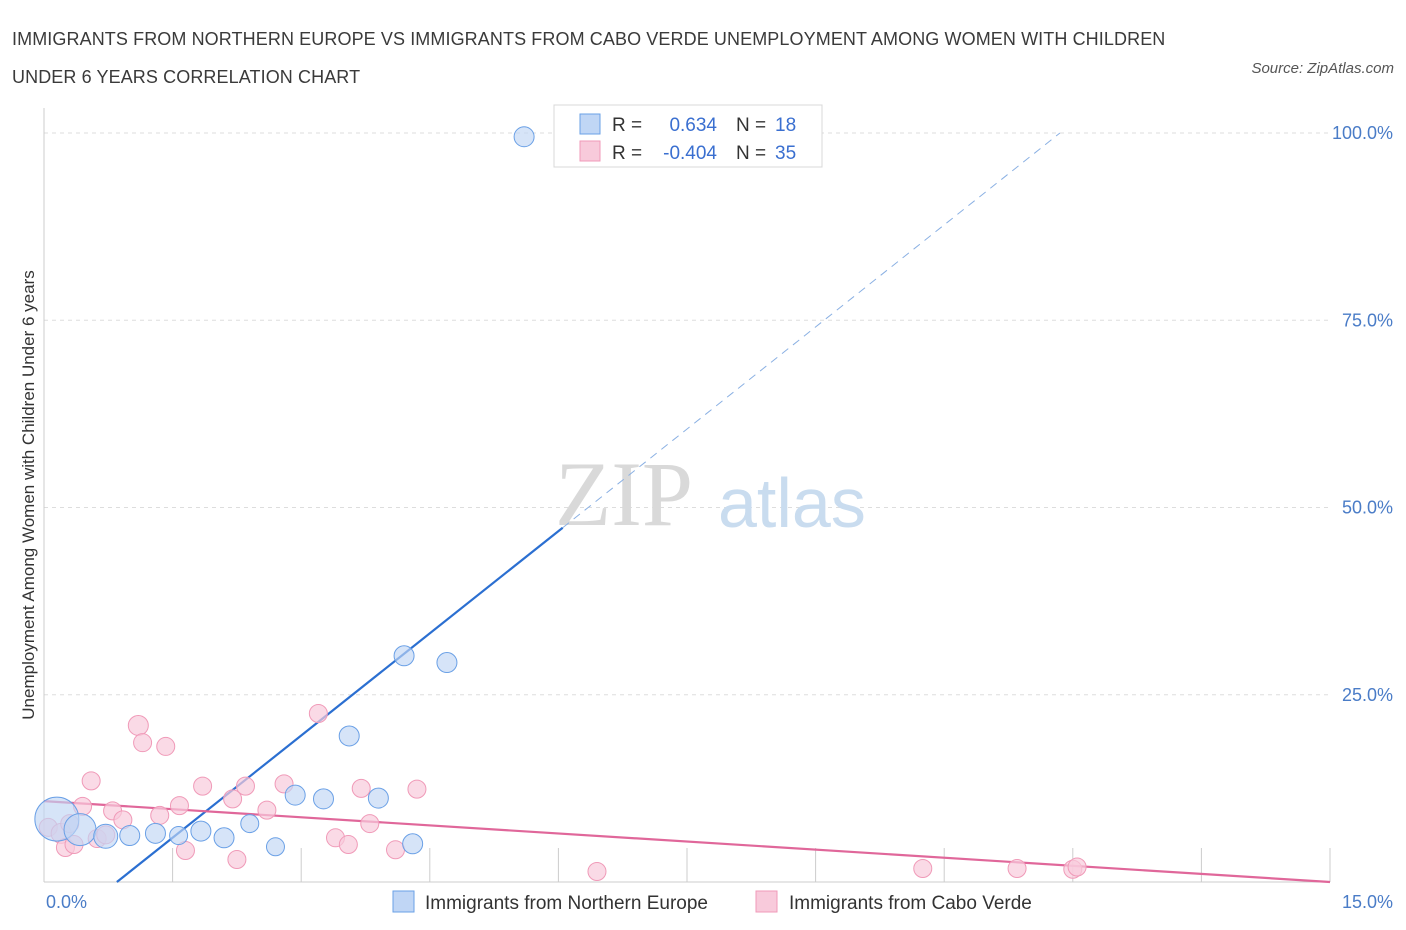 The image size is (1406, 930). Describe the element at coordinates (403, 901) in the screenshot. I see `bottom-legend-swatch-blue` at that location.